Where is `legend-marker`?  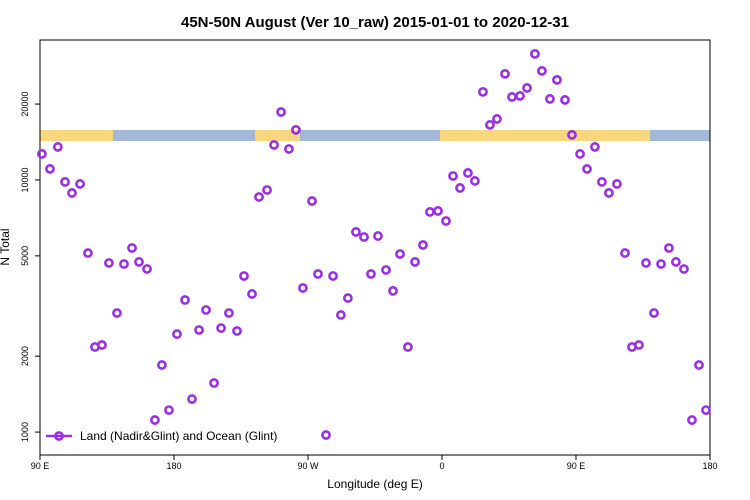
legend-marker is located at coordinates (59, 436).